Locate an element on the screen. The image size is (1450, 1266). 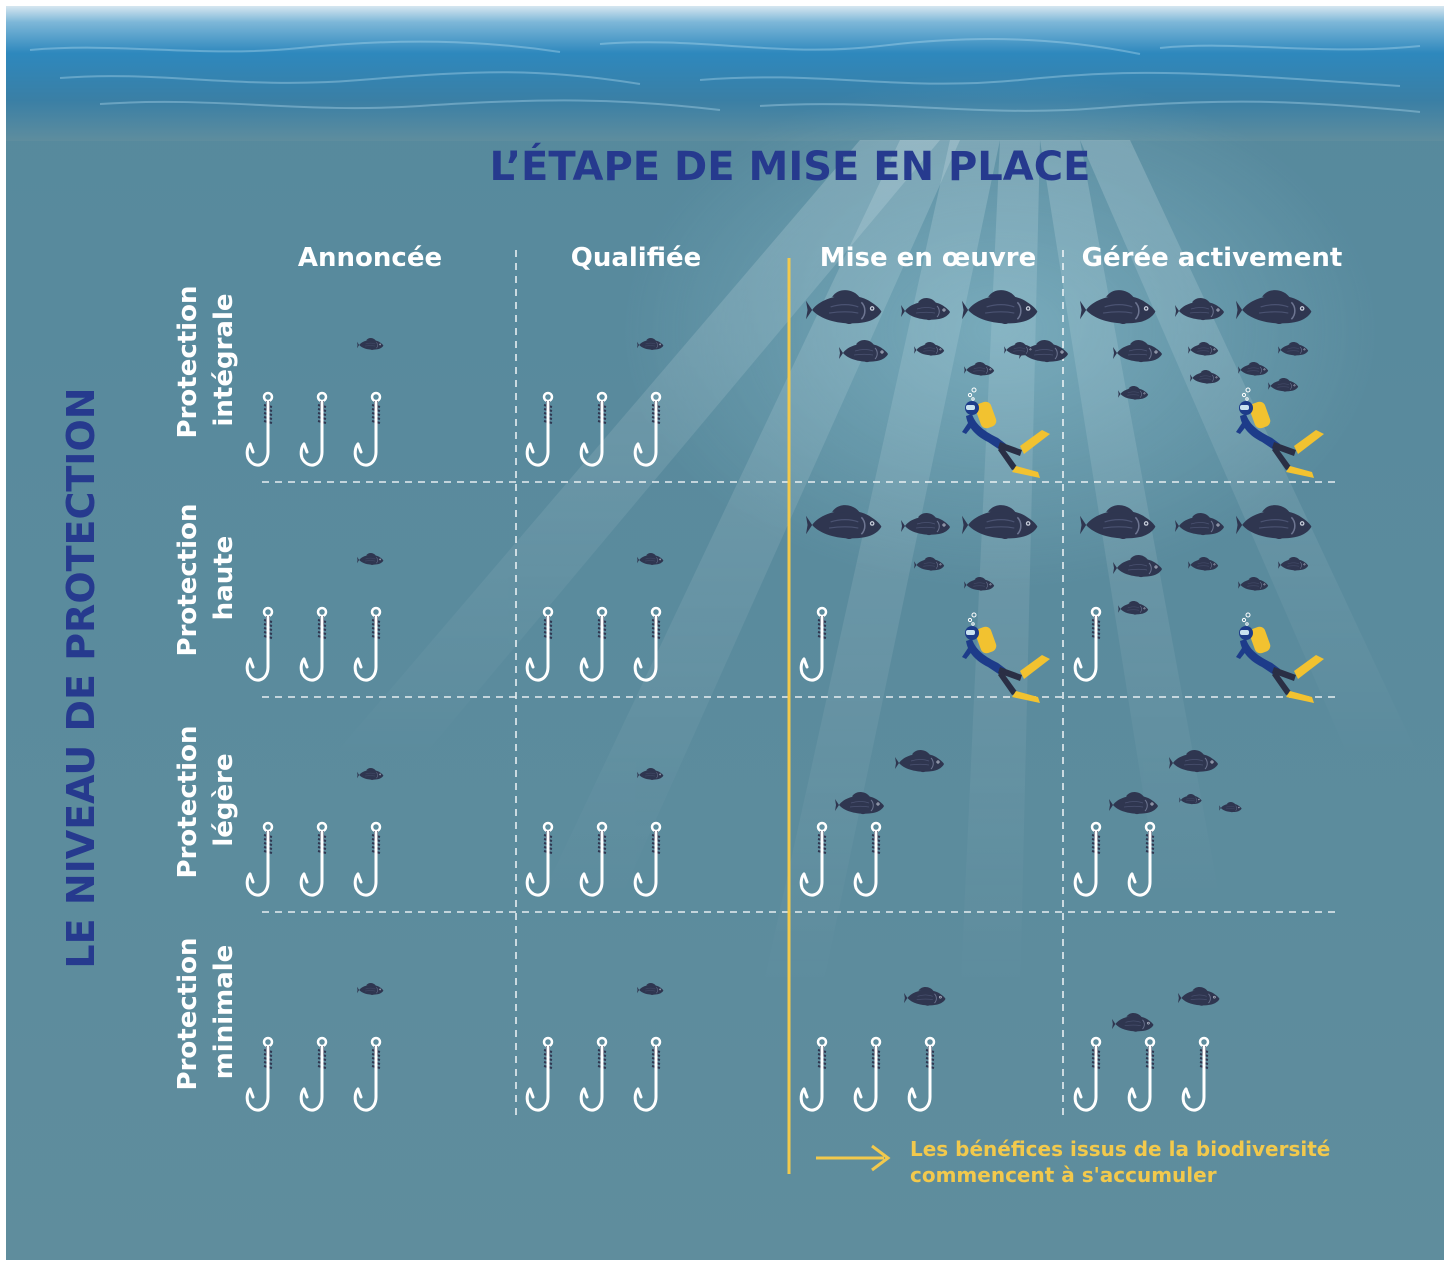
row-header-light-line2: légère is located at coordinates (224, 799).